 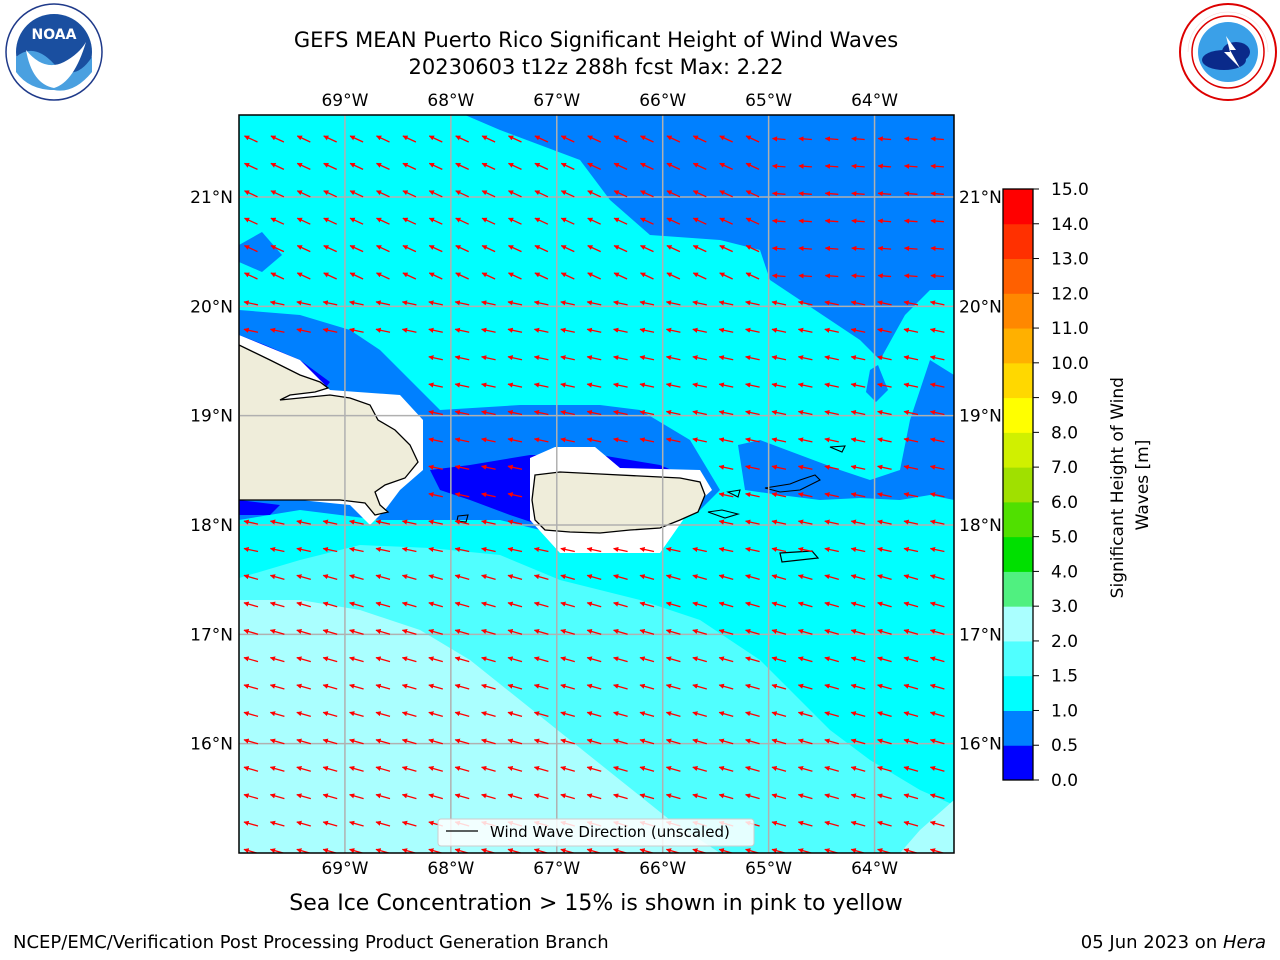 What do you see at coordinates (1064, 677) in the screenshot?
I see `colorbar-tick-label: 1.5` at bounding box center [1064, 677].